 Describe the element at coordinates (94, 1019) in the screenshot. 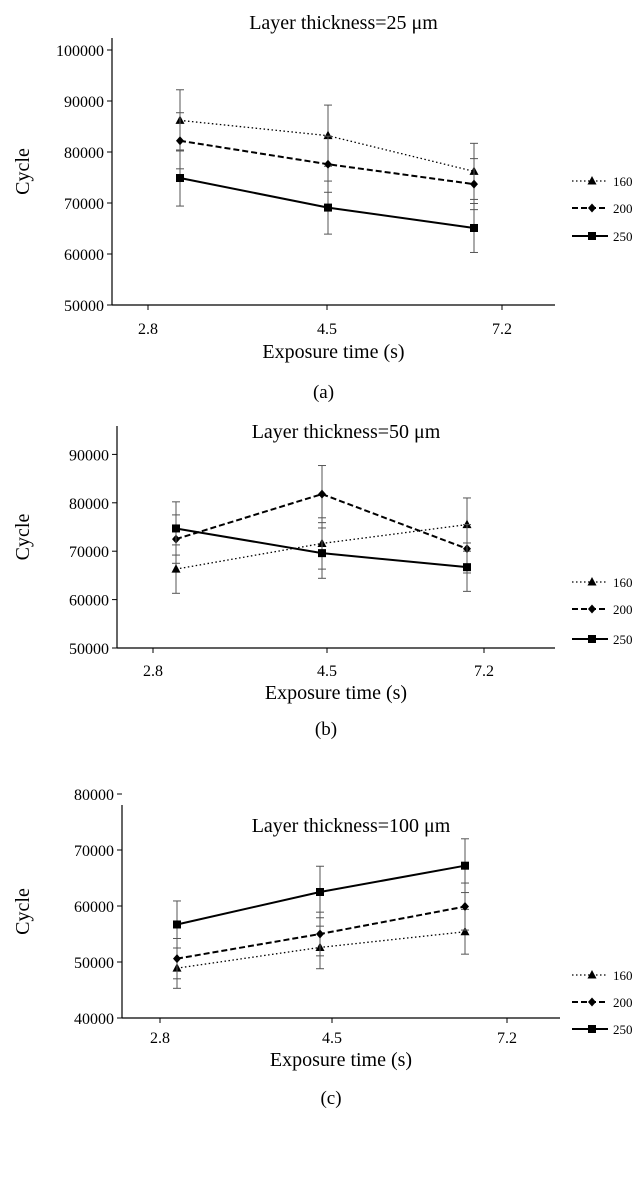

I see `y-tick-label: 40000` at that location.